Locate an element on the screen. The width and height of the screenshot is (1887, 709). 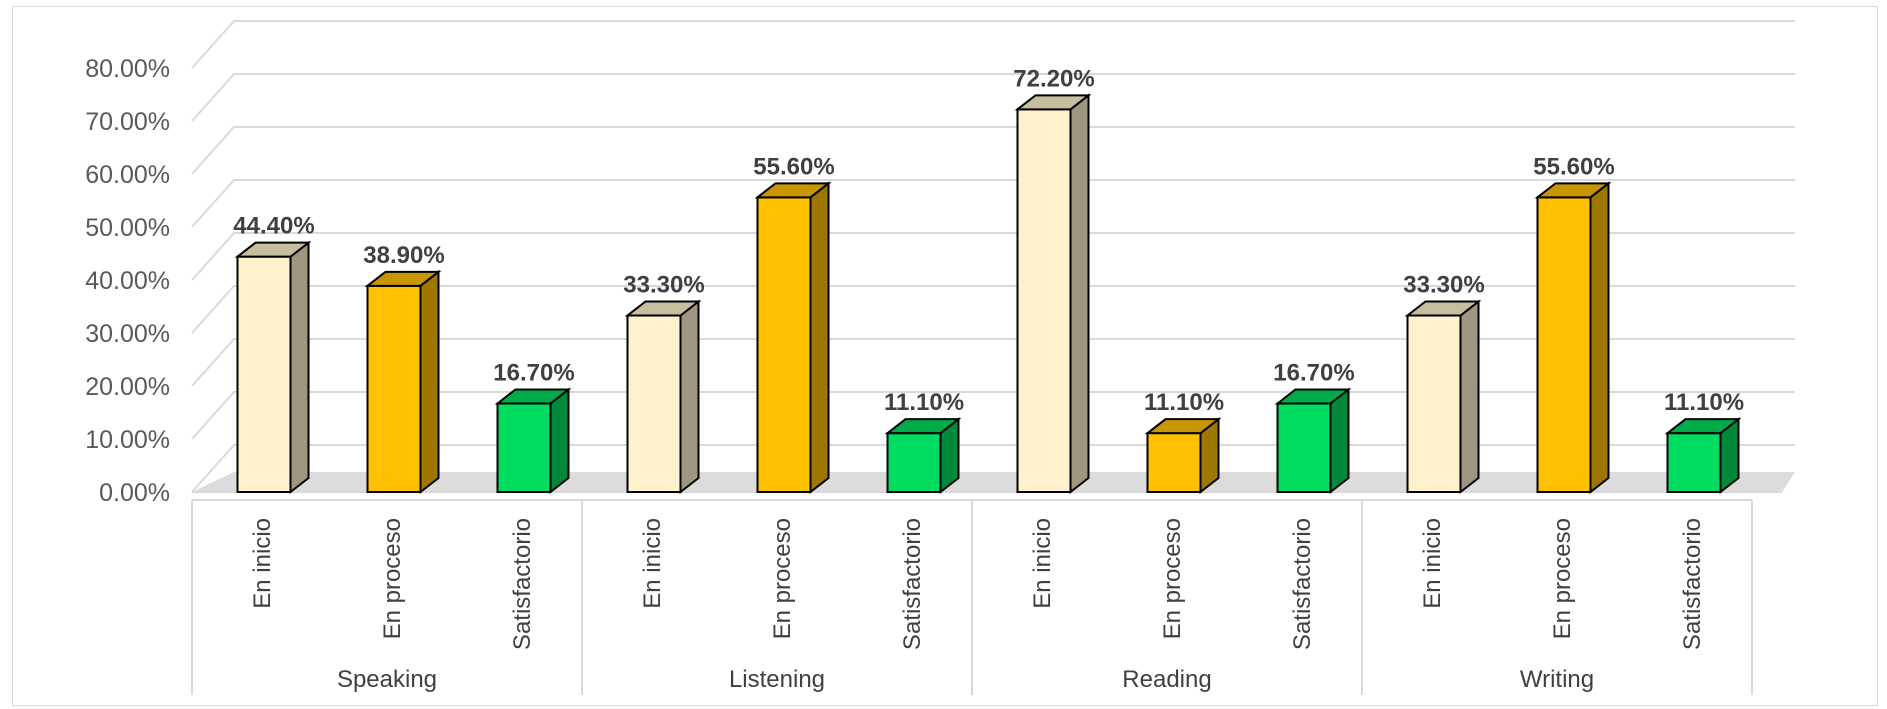
y-tick-label: 0.00% is located at coordinates (134, 493).